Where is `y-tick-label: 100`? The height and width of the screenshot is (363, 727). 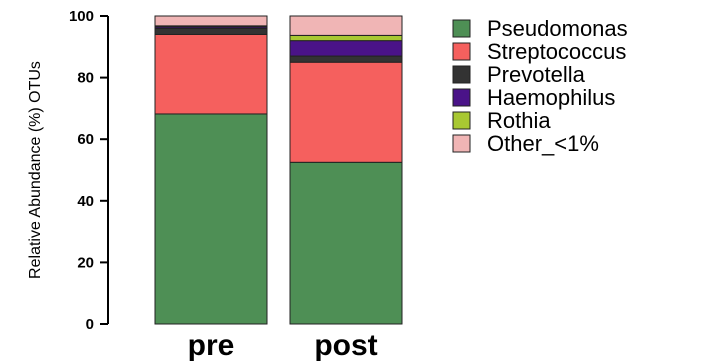 y-tick-label: 100 is located at coordinates (81, 16).